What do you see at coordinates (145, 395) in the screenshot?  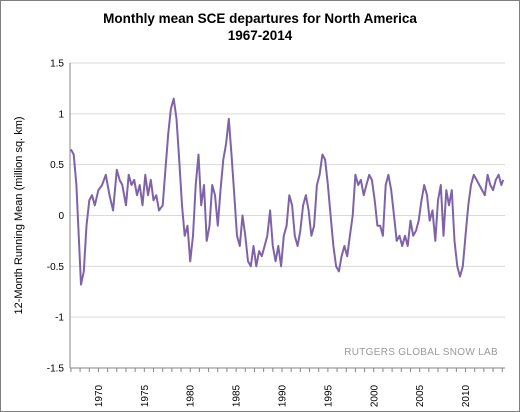 I see `x-tick-label: 1975` at bounding box center [145, 395].